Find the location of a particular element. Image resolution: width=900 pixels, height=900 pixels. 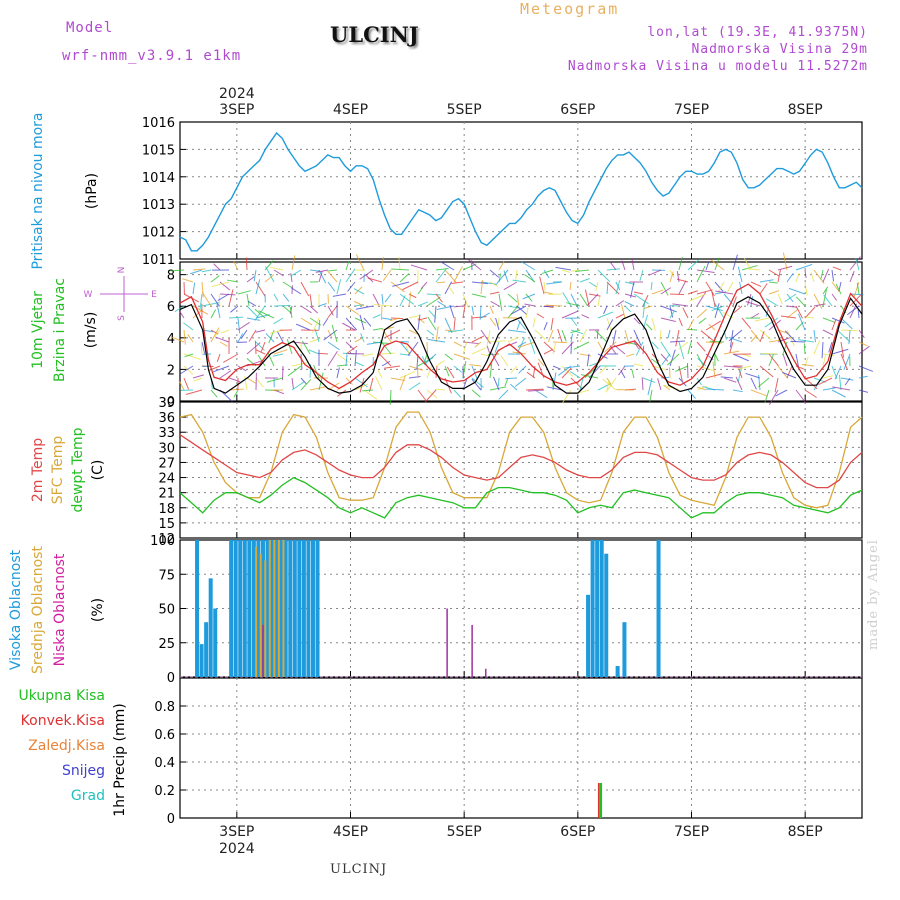

pressure-line is located at coordinates (521, 191).